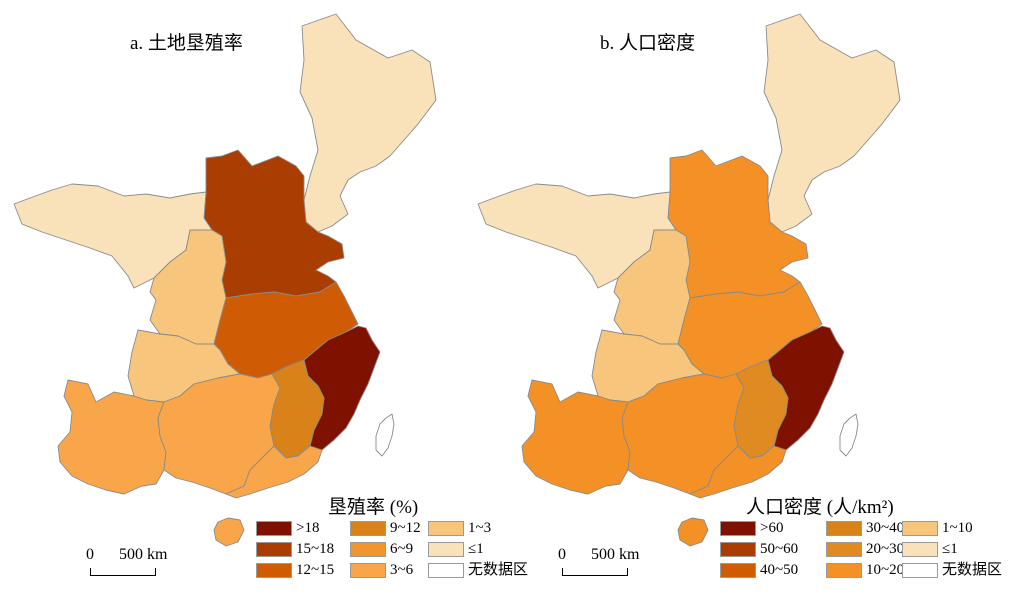  What do you see at coordinates (295, 549) in the screenshot?
I see `legend-item: 15~18` at bounding box center [295, 549].